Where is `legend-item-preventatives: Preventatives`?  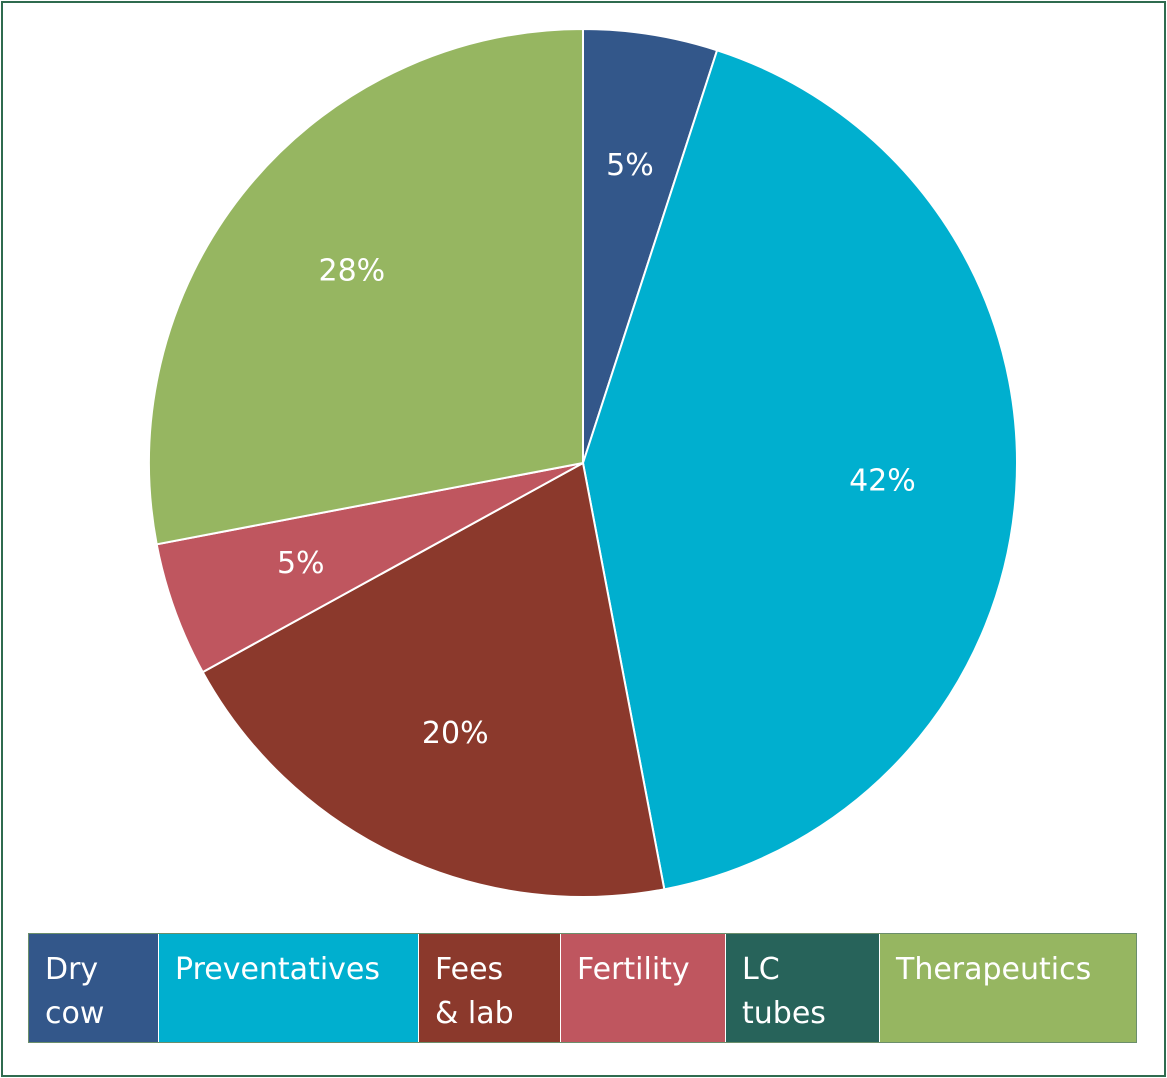
legend-item-preventatives: Preventatives is located at coordinates (289, 988).